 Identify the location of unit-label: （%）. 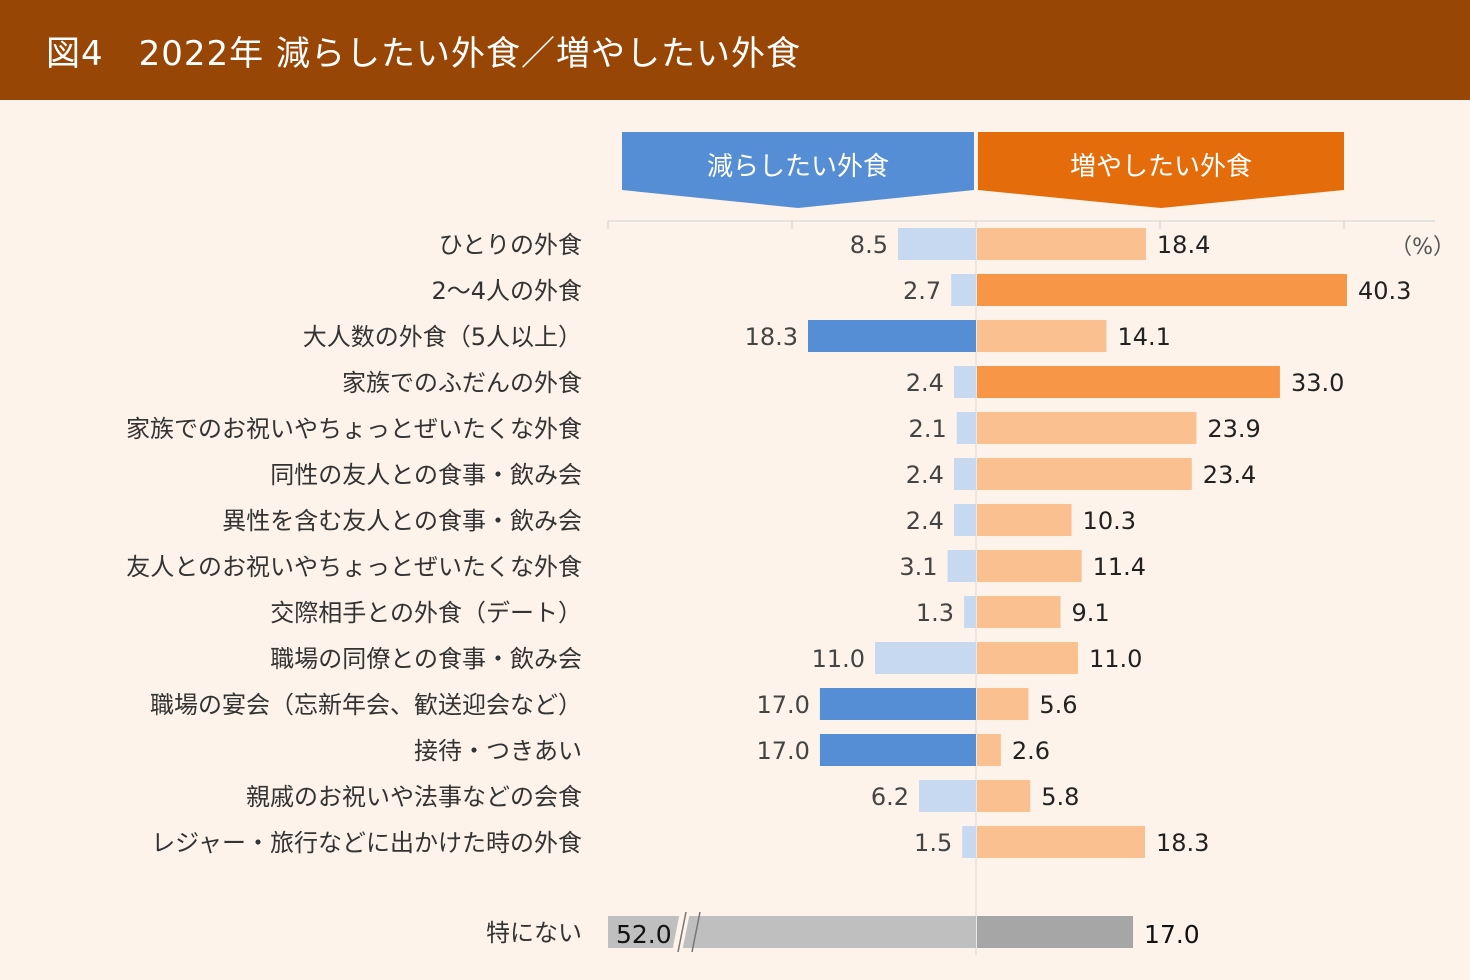
(1422, 247).